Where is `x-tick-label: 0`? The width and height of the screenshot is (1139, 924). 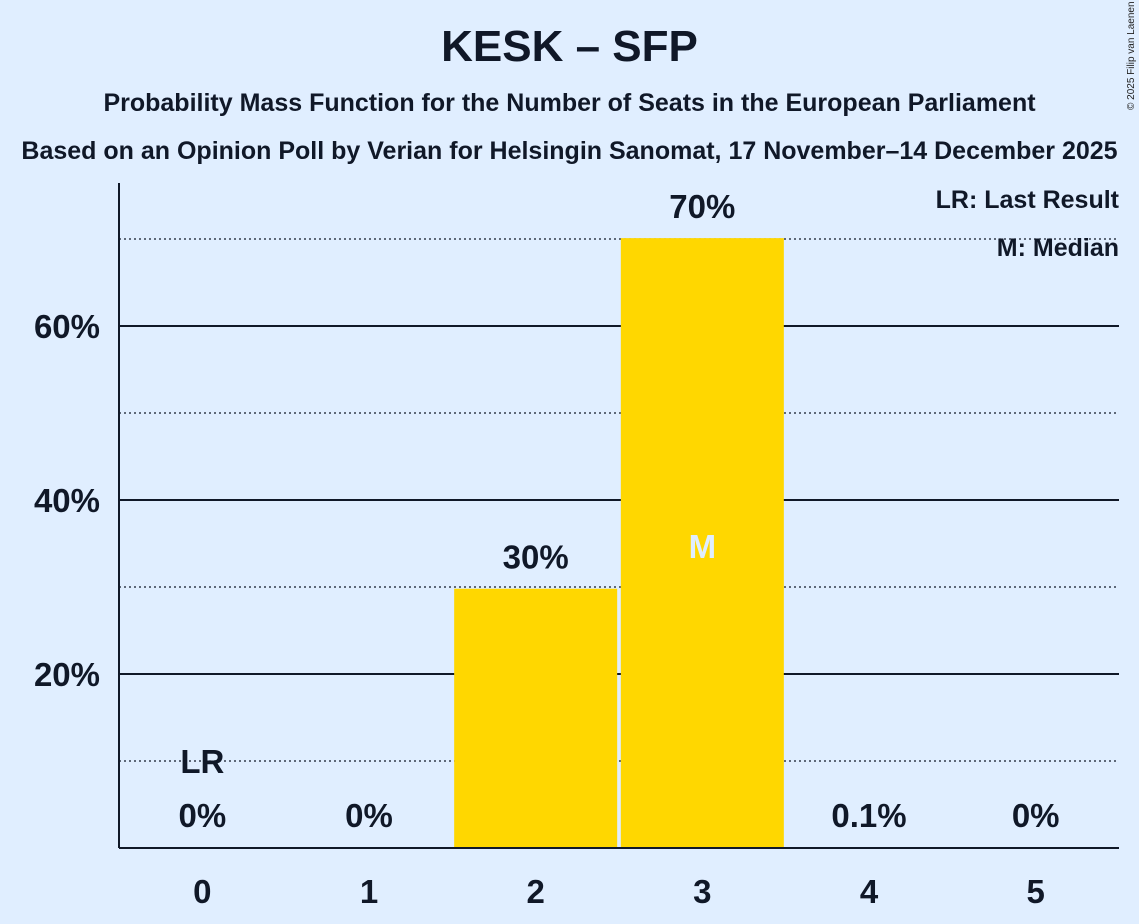
x-tick-label: 0 is located at coordinates (202, 891).